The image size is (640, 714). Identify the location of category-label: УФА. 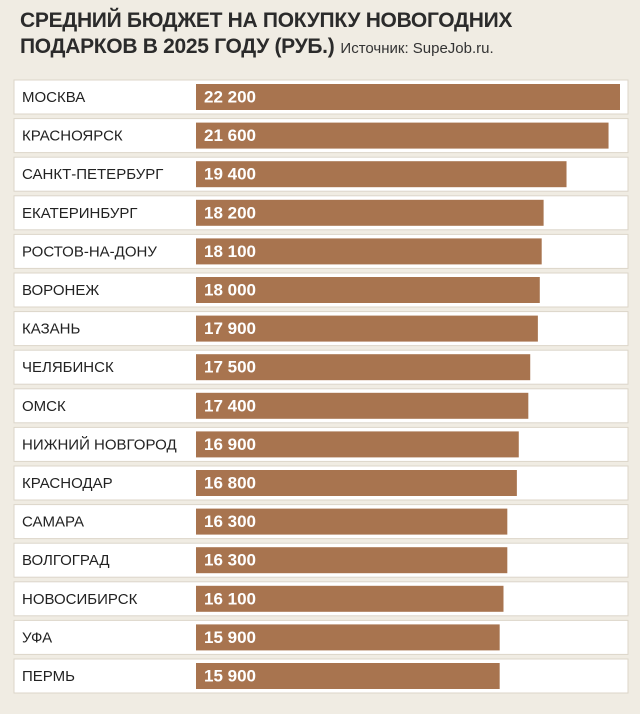
(37, 637).